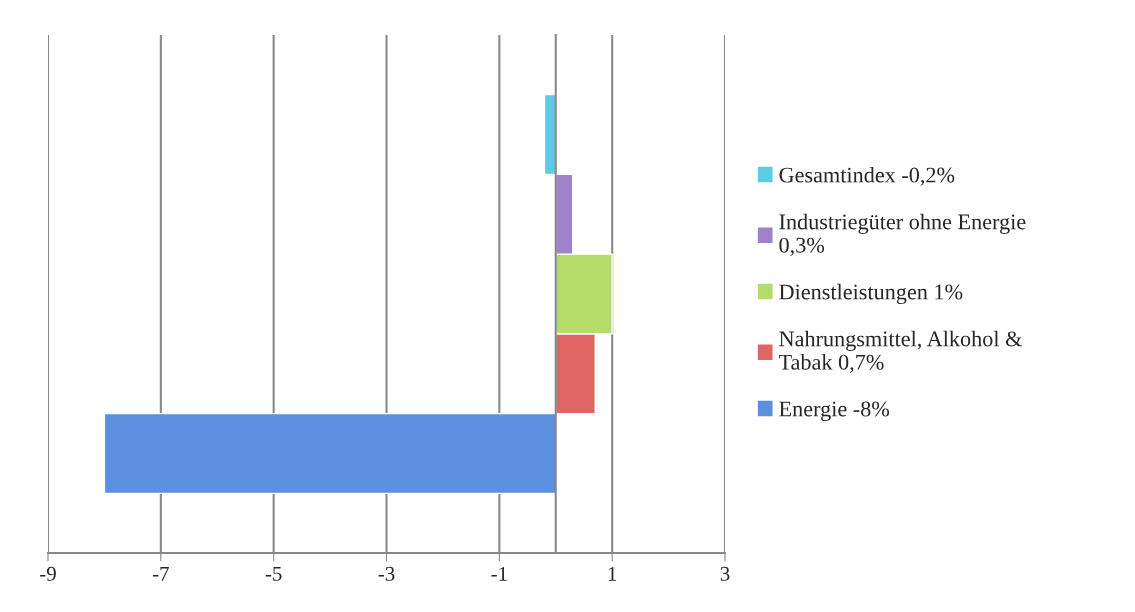 The image size is (1135, 612). I want to click on x-tick-label: -9, so click(48, 573).